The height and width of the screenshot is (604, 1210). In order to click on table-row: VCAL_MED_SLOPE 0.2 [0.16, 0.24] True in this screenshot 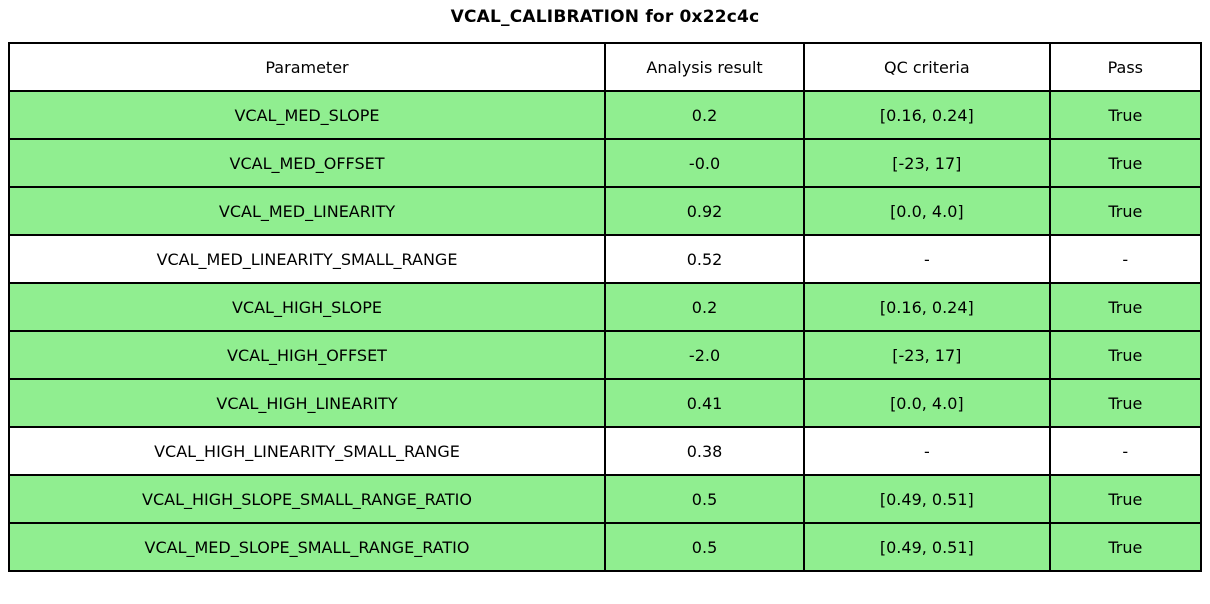, I will do `click(605, 115)`.